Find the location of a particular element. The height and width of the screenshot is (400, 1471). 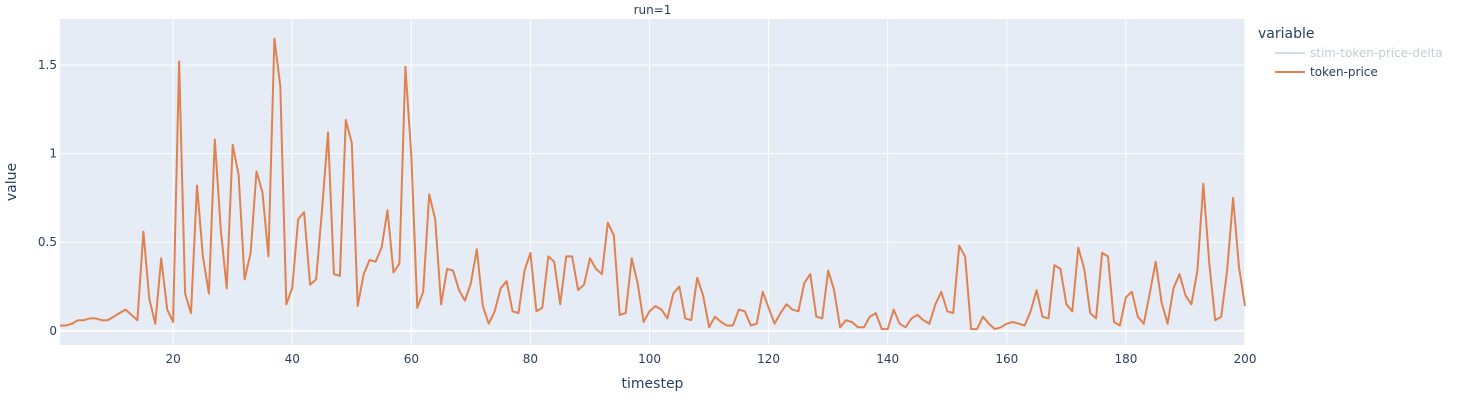

y-tick-labels: 0 0.5 1 1.5 is located at coordinates (47, 198).